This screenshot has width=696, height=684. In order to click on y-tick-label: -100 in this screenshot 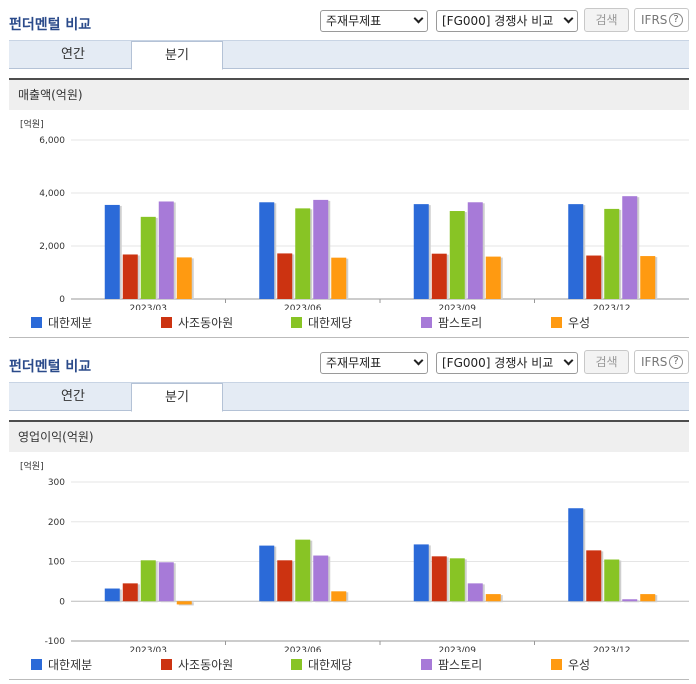, I will do `click(55, 642)`.